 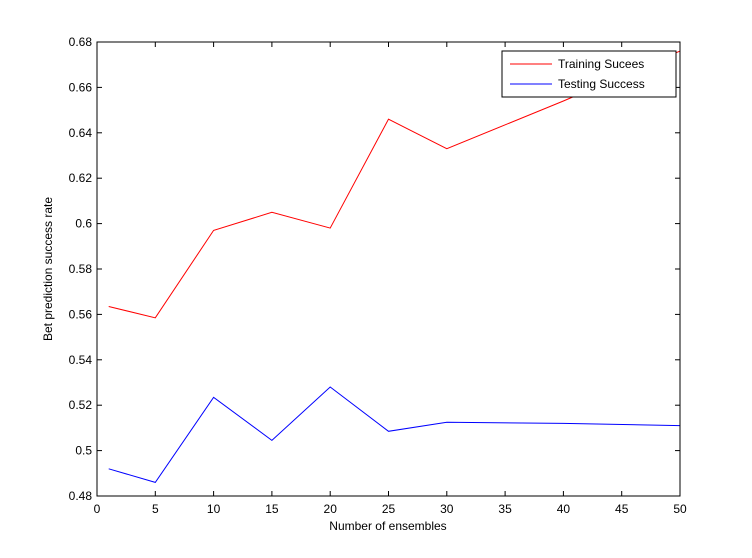 I want to click on y-tick-label: 0.5, so click(x=83, y=451).